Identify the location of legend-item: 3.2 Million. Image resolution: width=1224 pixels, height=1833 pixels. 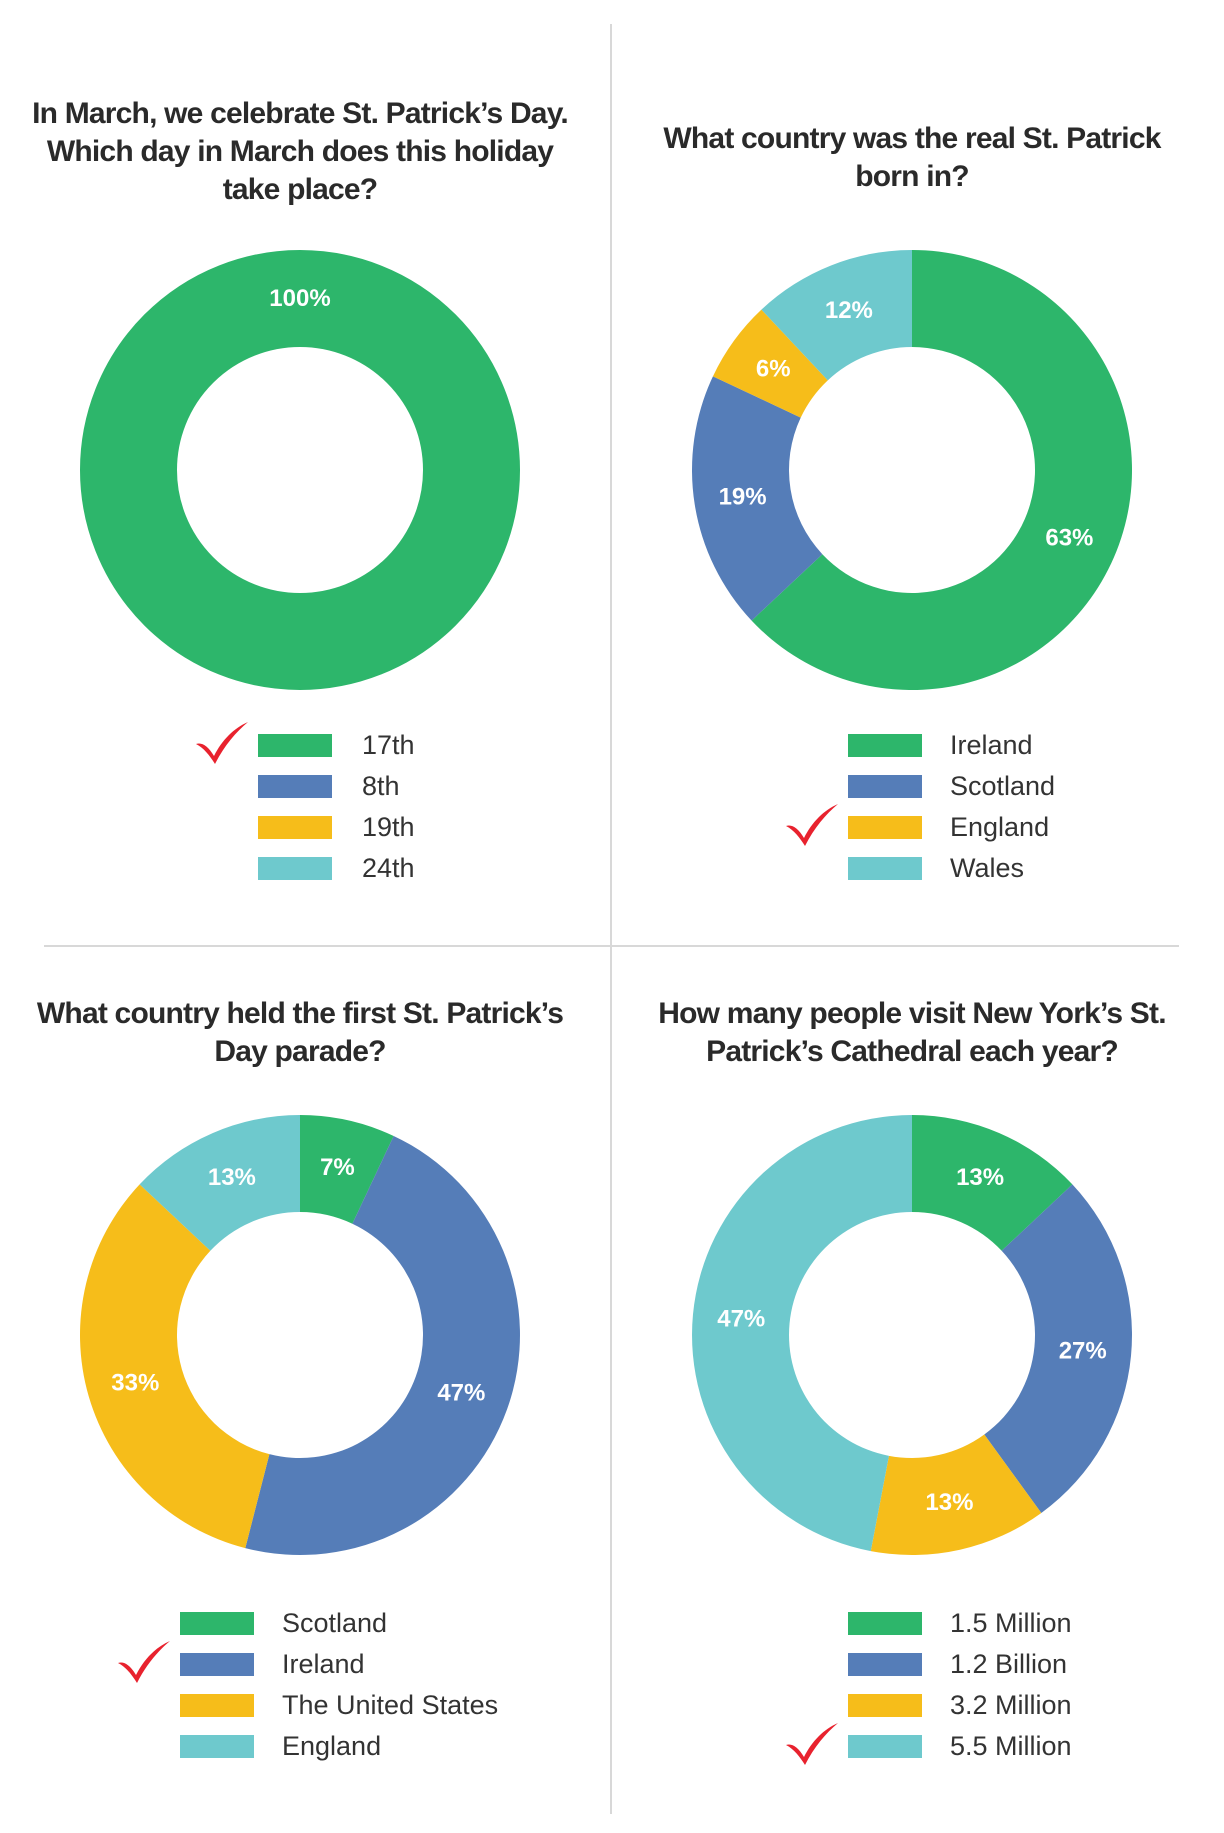
(912, 1706).